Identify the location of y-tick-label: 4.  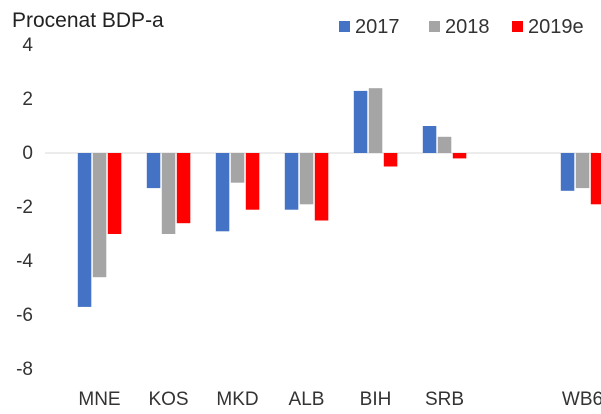
(27, 45).